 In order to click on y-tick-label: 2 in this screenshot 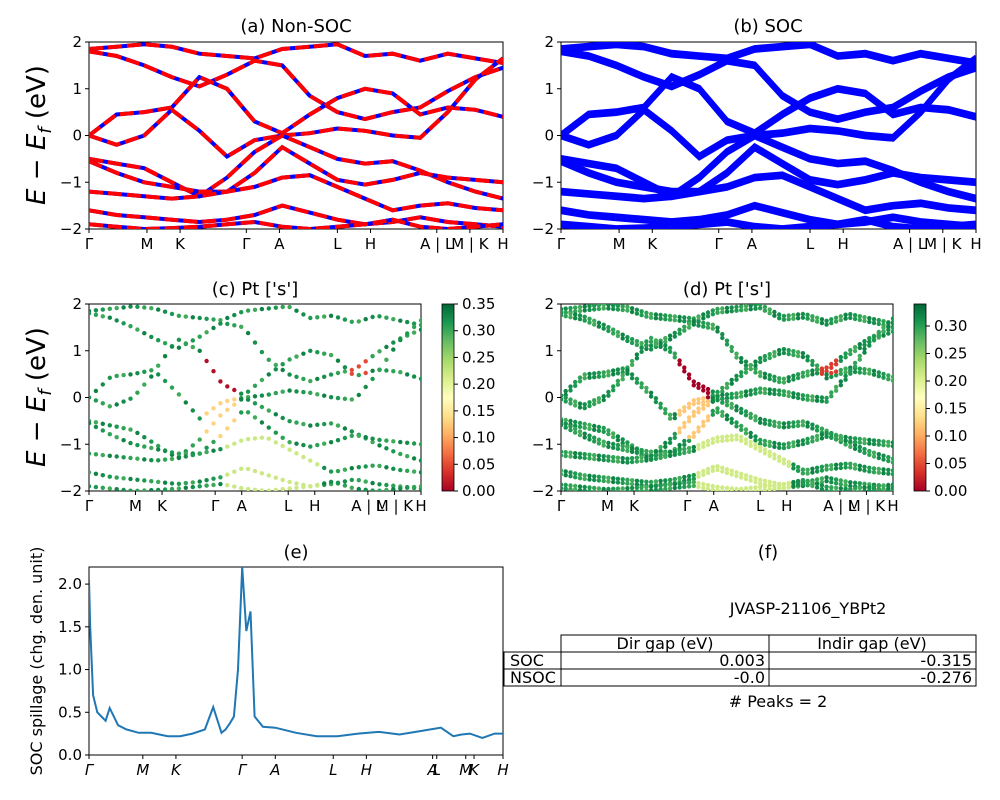, I will do `click(77, 304)`.